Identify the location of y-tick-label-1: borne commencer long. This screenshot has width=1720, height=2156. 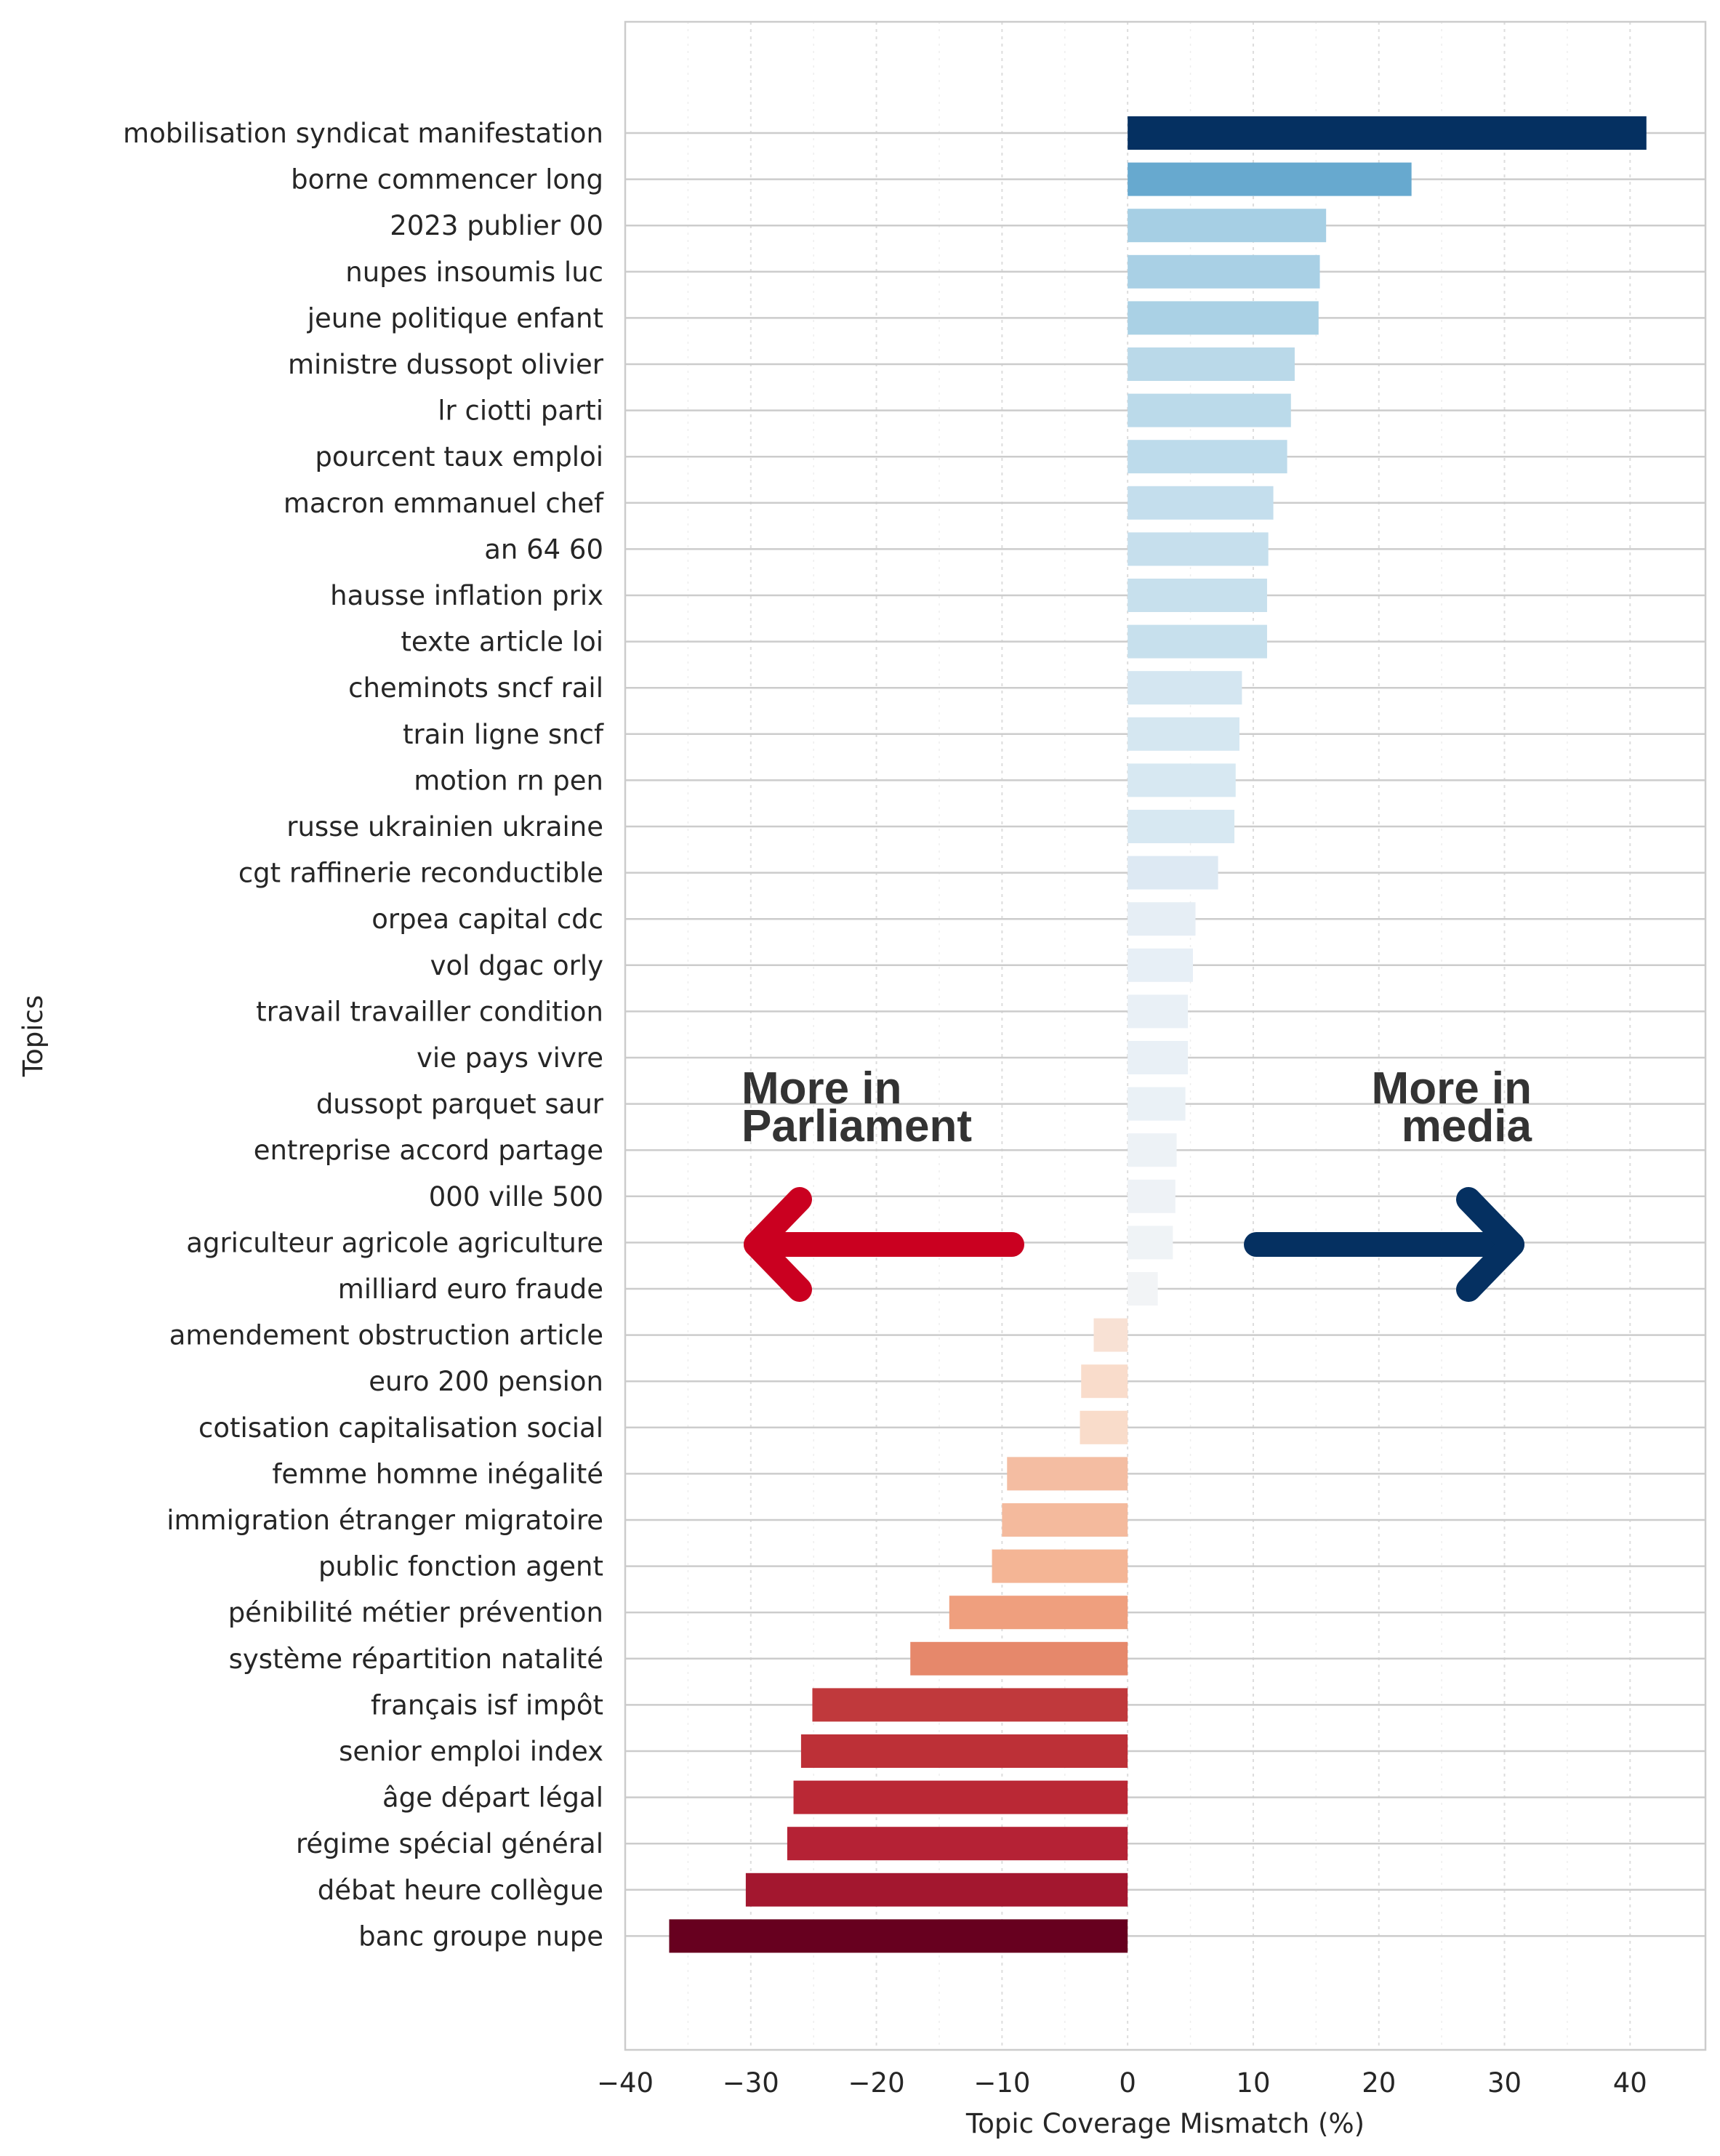
(447, 180).